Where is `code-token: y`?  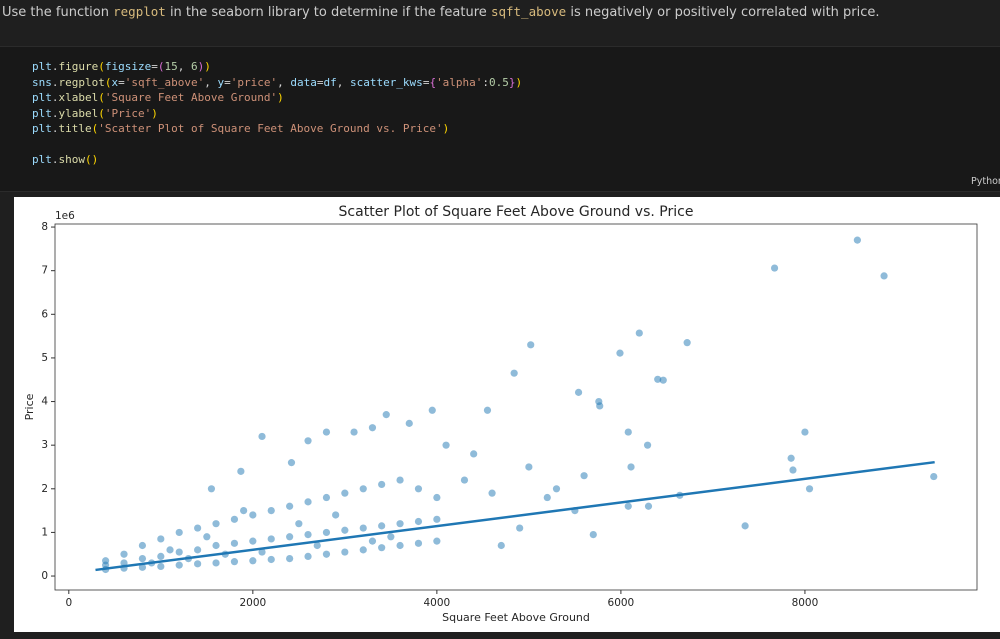
code-token: y is located at coordinates (221, 82).